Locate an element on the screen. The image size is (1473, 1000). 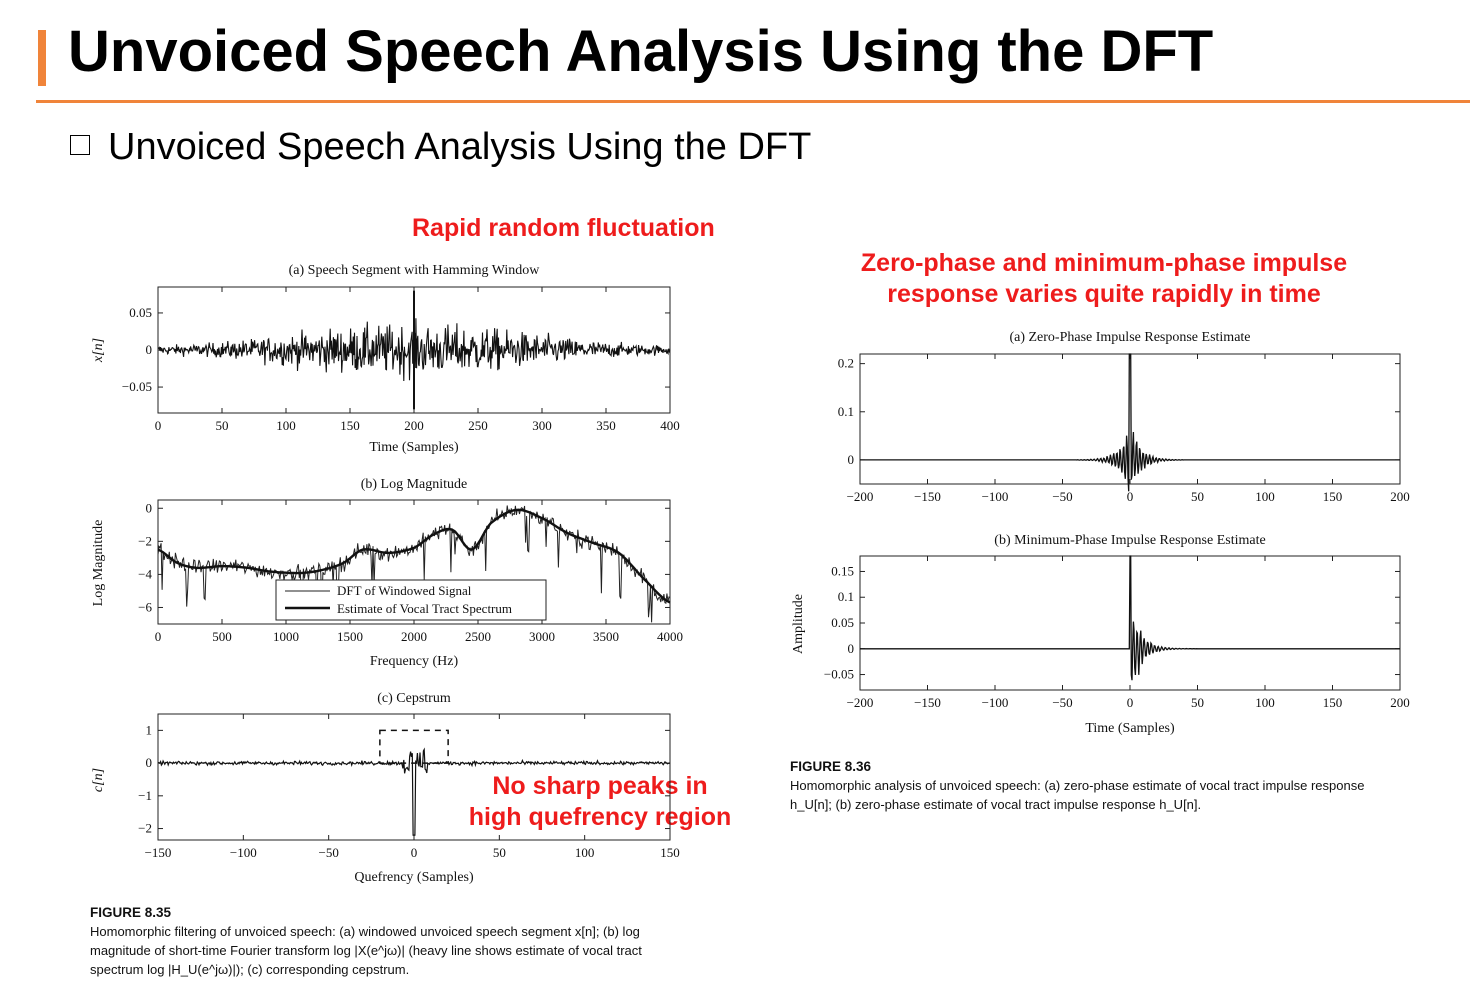
y-axis-label: c[n] is located at coordinates (98, 780).